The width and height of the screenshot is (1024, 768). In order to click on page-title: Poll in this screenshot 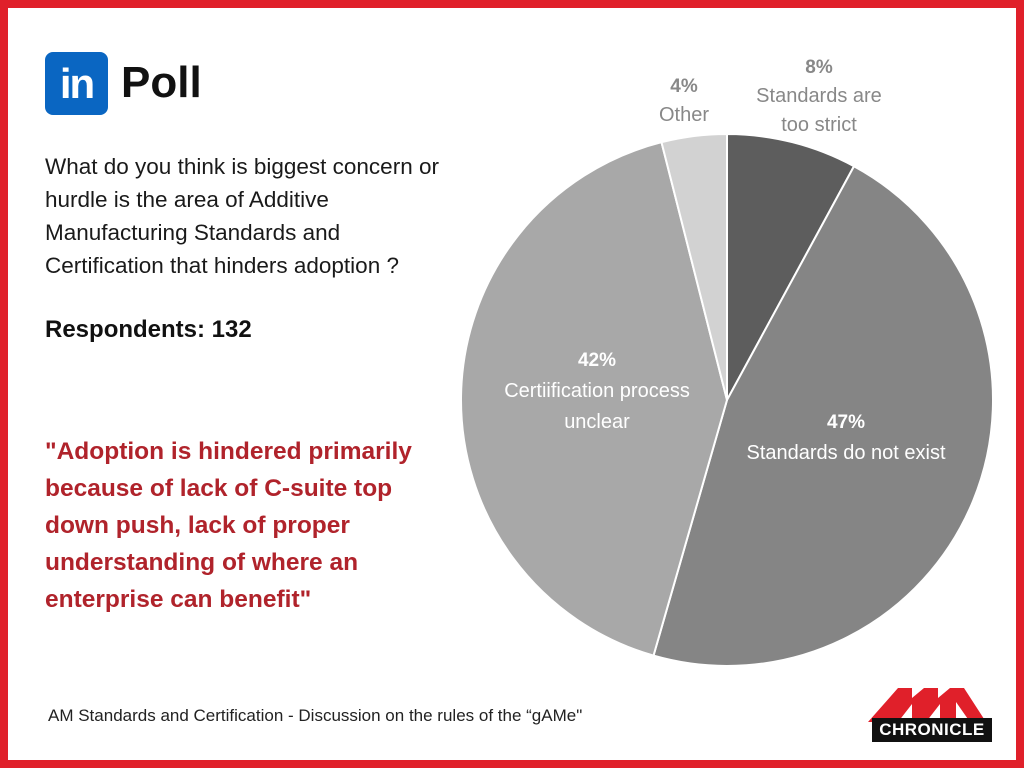, I will do `click(161, 82)`.